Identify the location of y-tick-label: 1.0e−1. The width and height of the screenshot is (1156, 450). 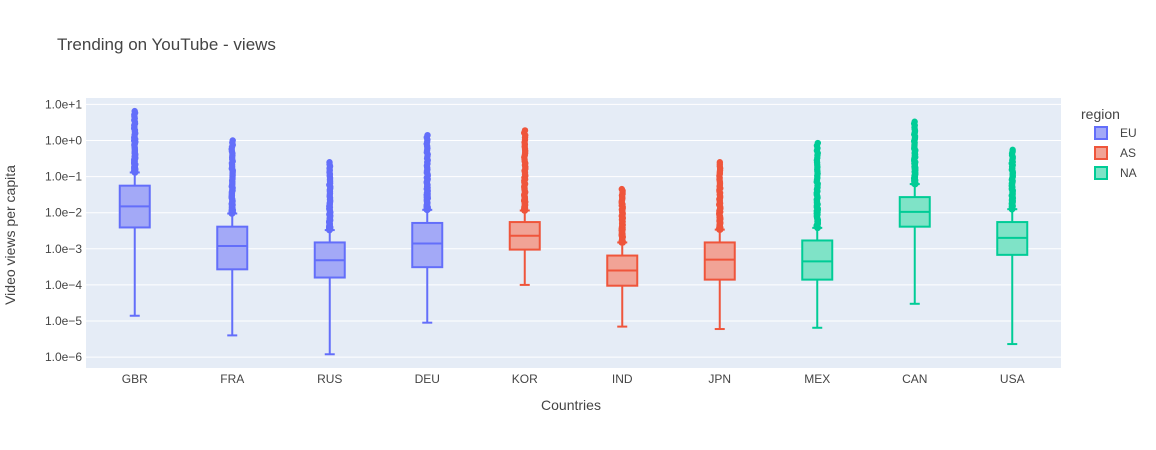
(63, 177).